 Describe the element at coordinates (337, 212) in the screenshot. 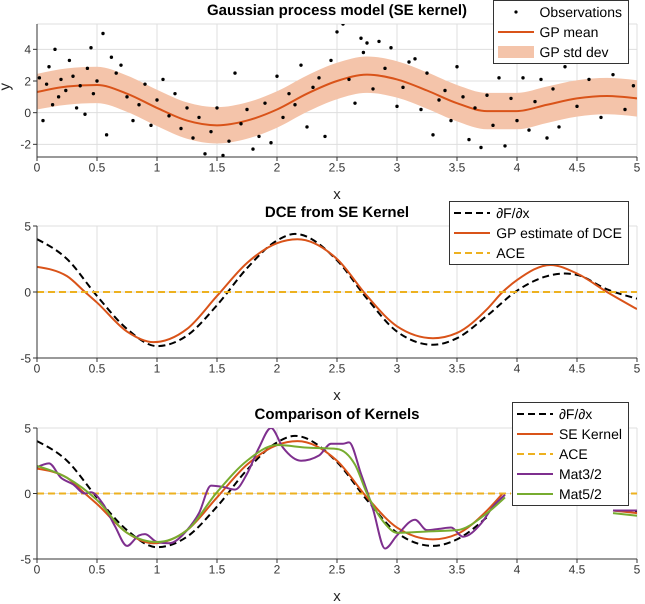

I see `chart-title: DCE from SE Kernel` at that location.